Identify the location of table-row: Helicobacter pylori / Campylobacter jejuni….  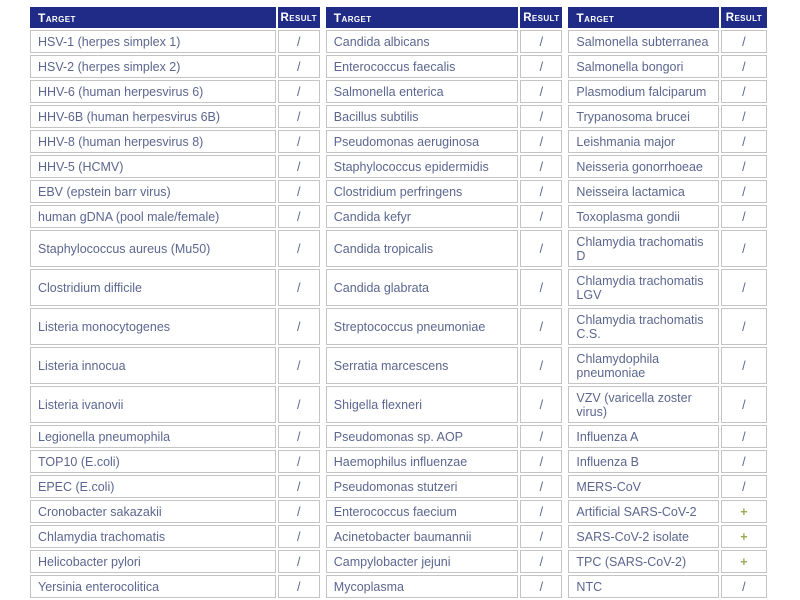
(398, 561).